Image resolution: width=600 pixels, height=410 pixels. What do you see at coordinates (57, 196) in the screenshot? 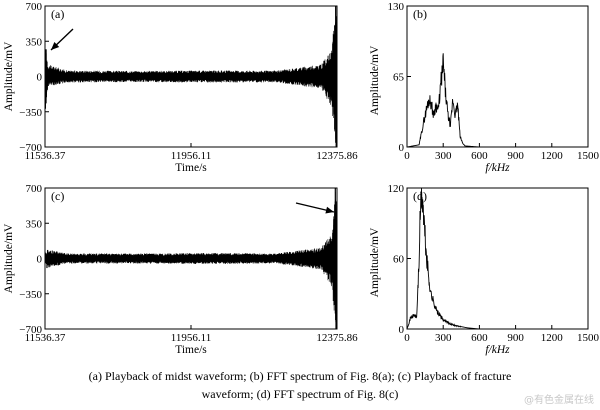
I see `panel-label: (c)` at bounding box center [57, 196].